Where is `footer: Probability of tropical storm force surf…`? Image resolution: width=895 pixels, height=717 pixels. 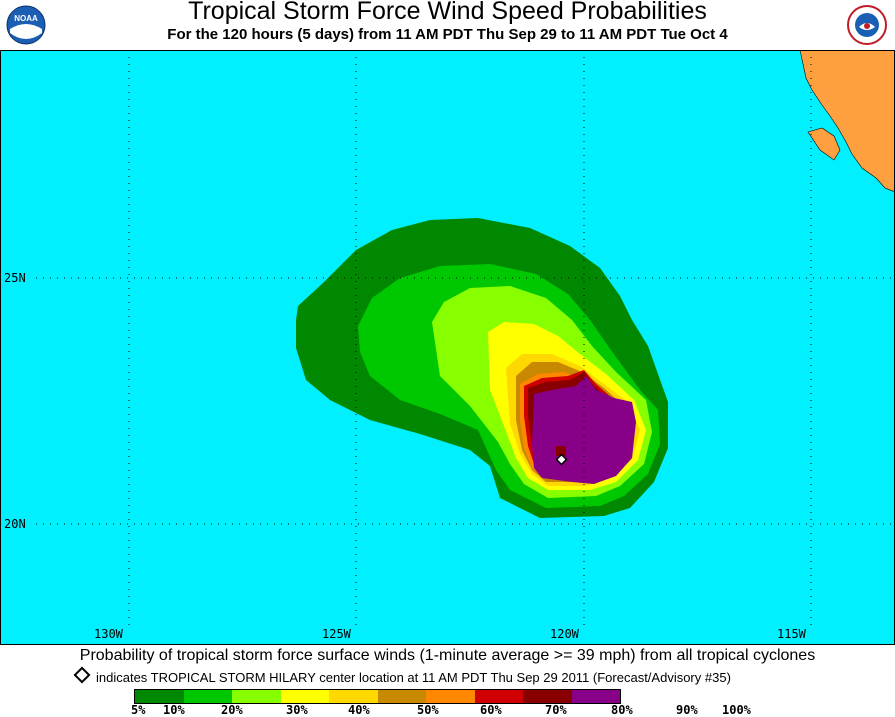 footer: Probability of tropical storm force surf… is located at coordinates (447, 681).